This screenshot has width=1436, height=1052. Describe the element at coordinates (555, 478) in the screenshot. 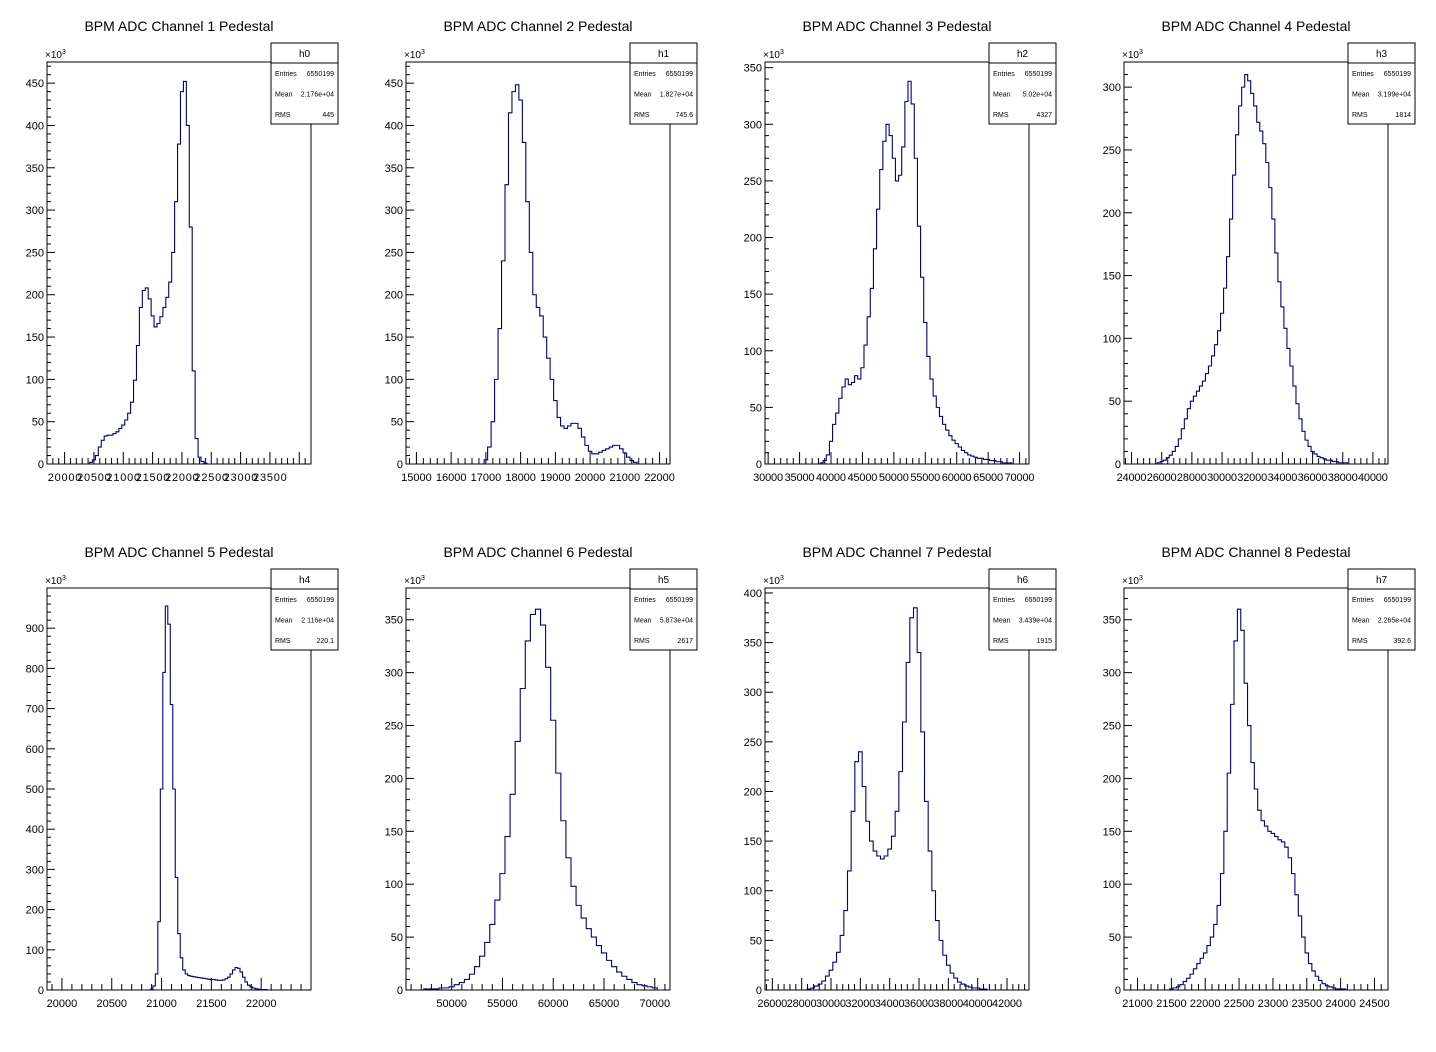

I see `x-tick-label: 19000` at that location.